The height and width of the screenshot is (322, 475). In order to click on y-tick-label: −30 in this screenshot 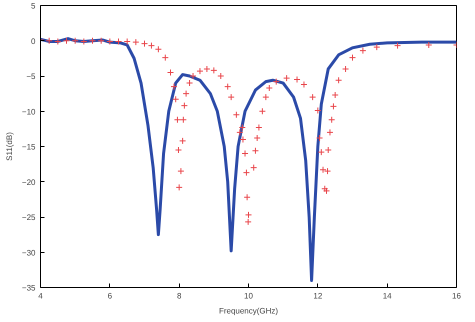, I will do `click(29, 253)`.